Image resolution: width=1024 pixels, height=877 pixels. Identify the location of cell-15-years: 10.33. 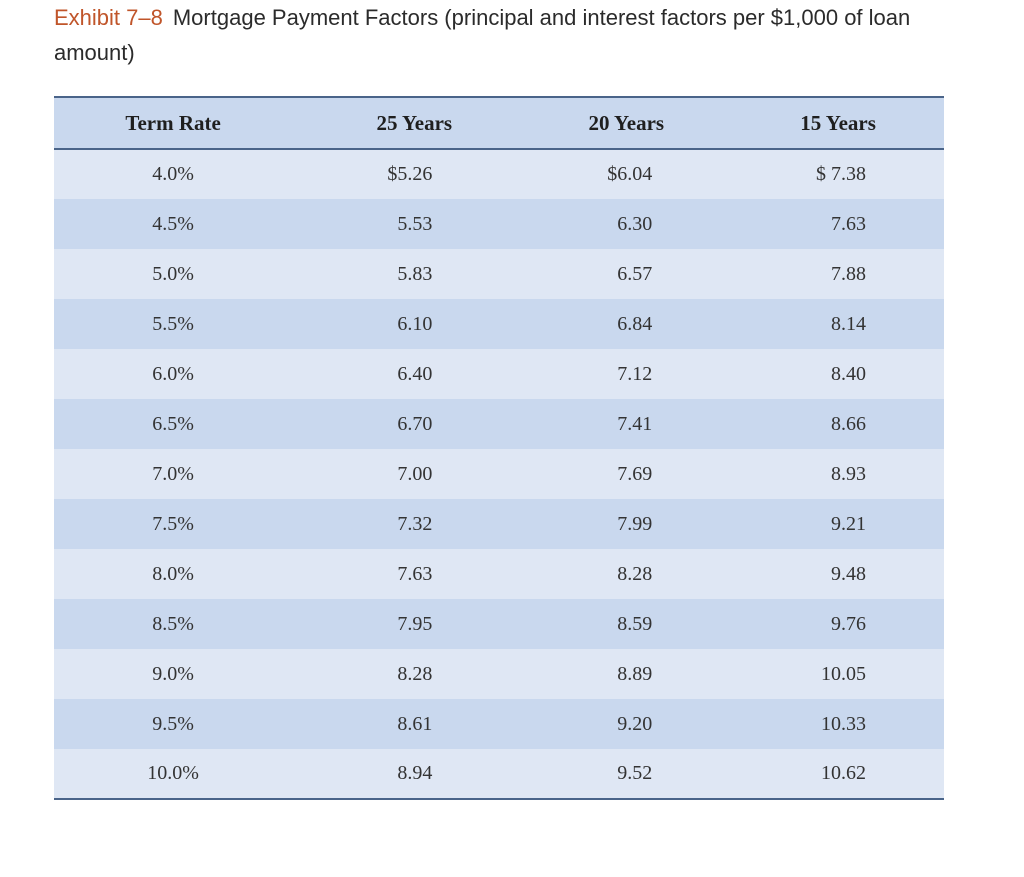
(843, 723).